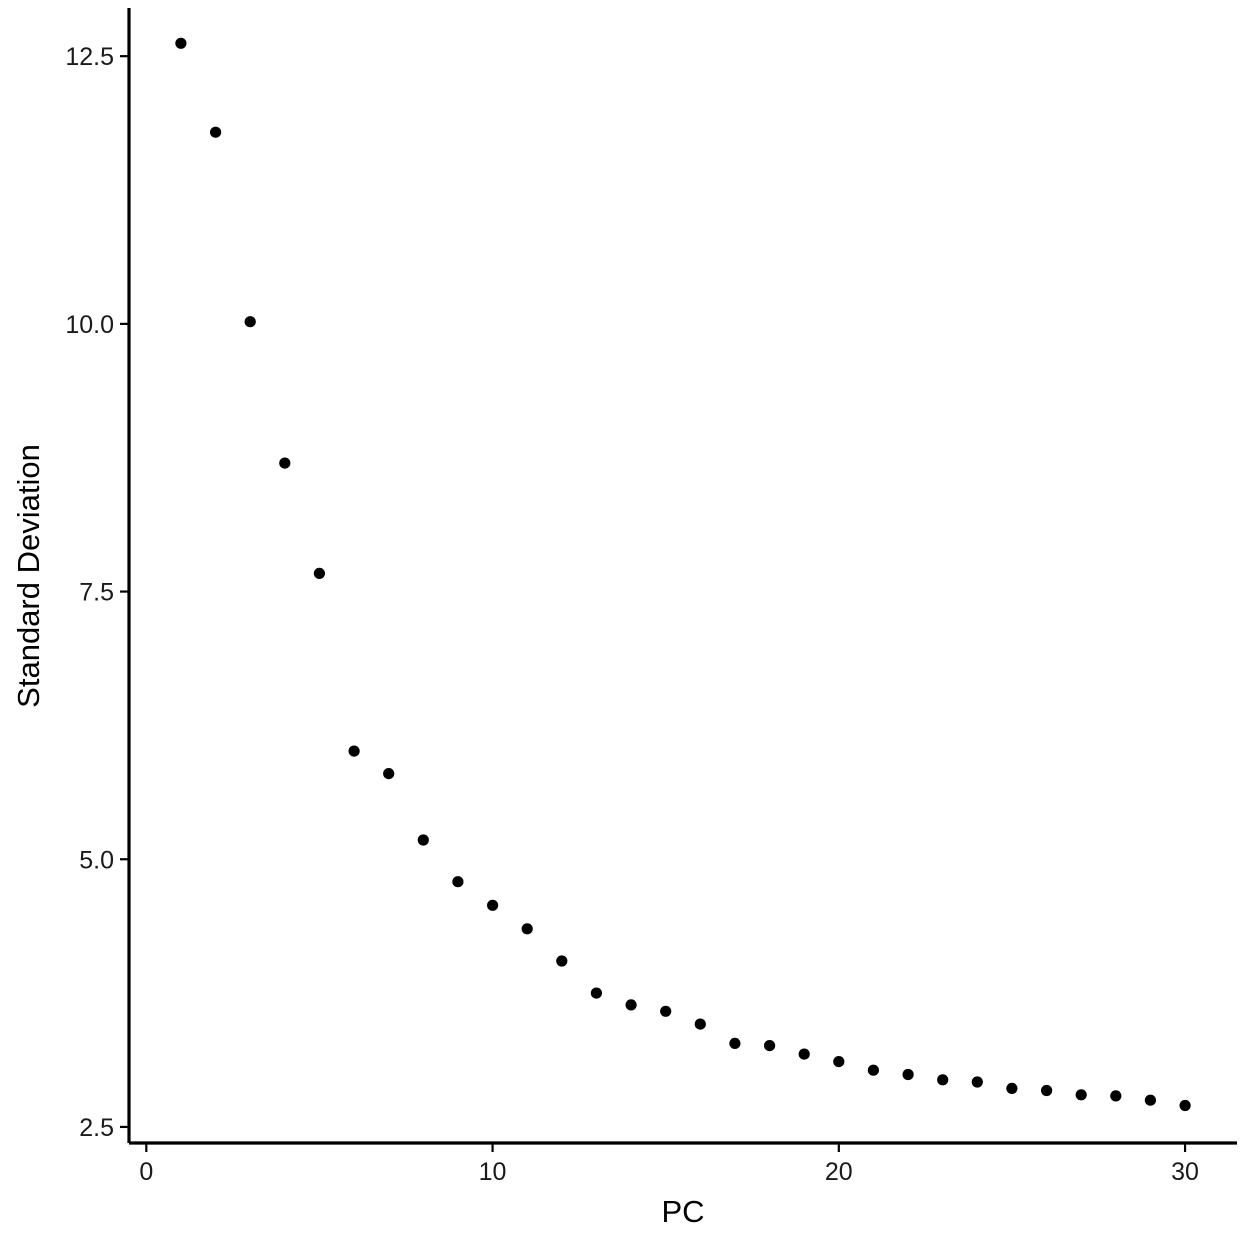 This screenshot has width=1244, height=1244. Describe the element at coordinates (96, 1128) in the screenshot. I see `y-tick-label: 2.5` at that location.